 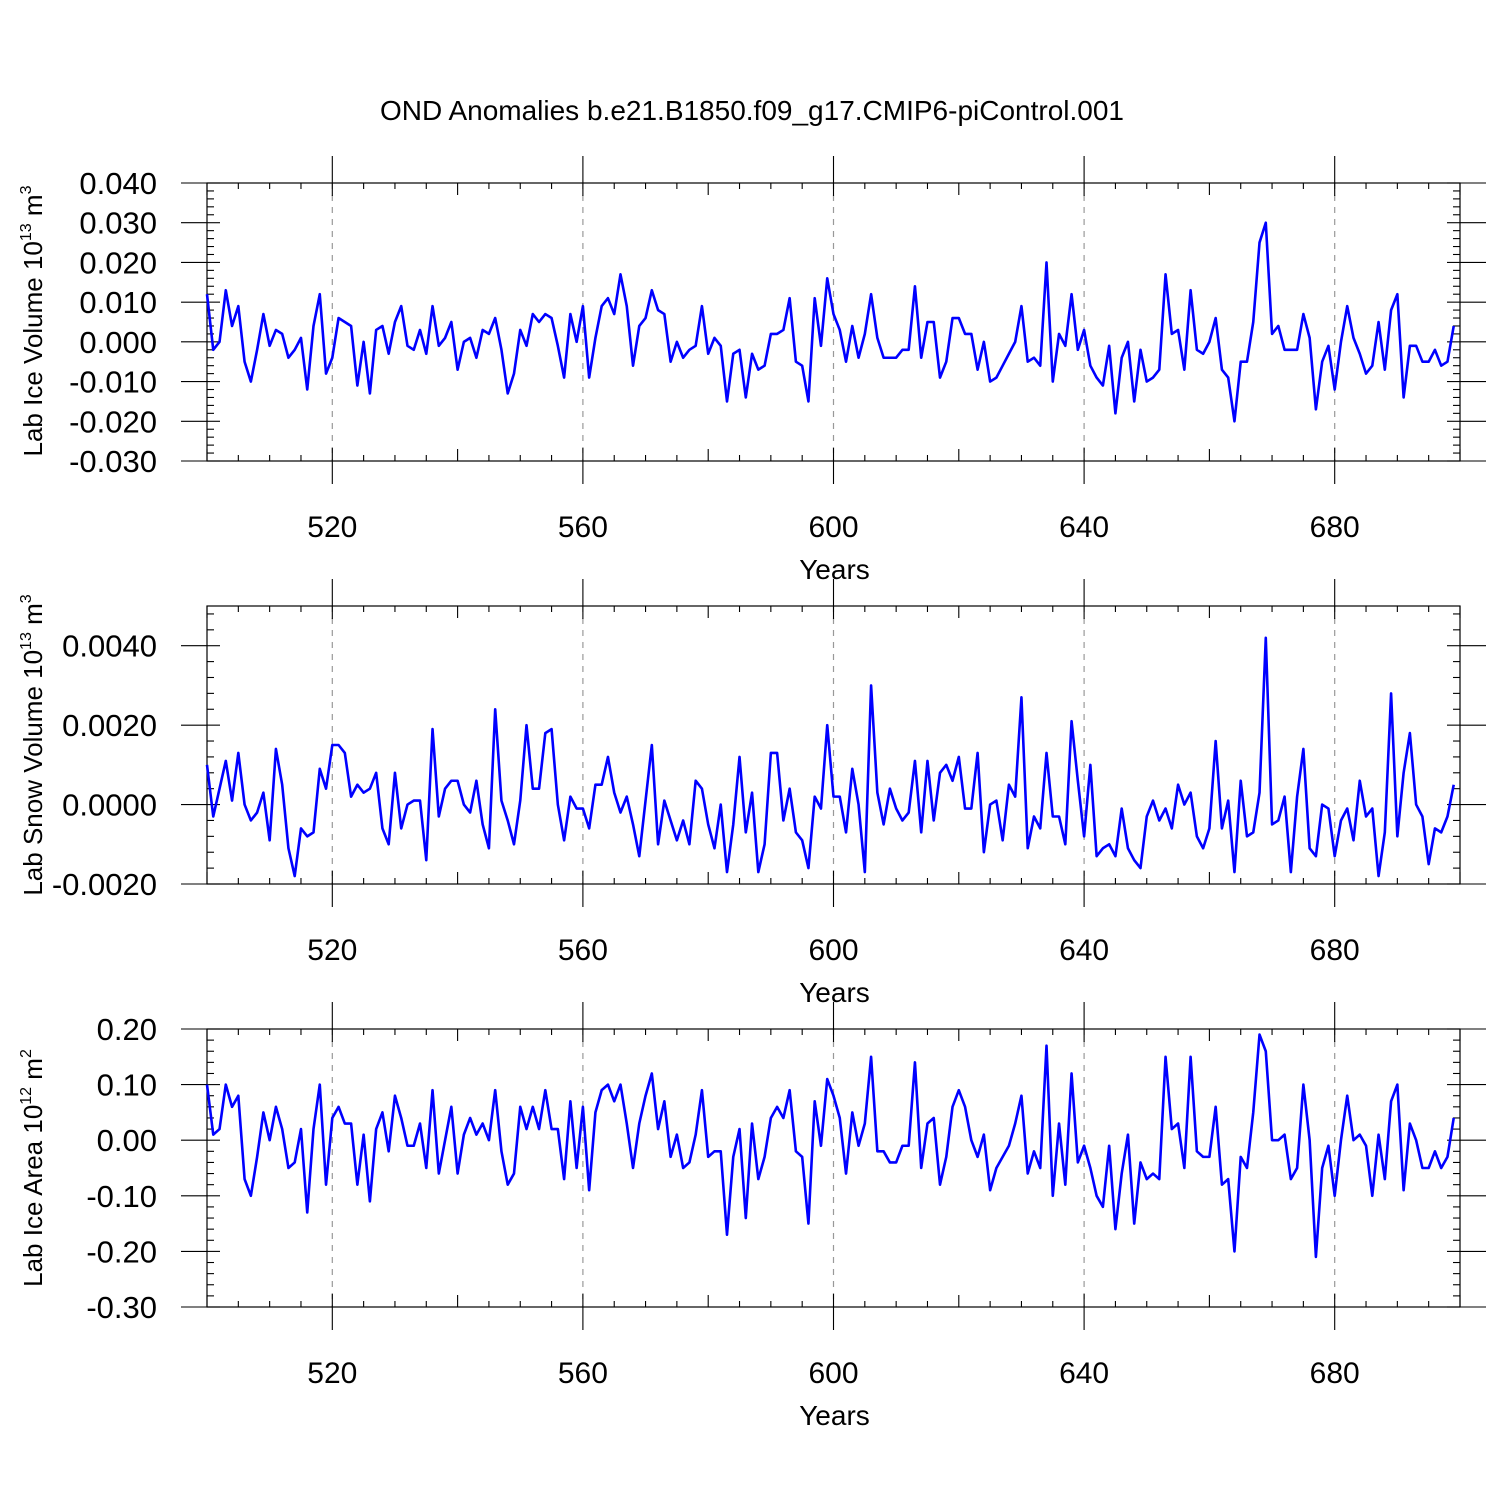 What do you see at coordinates (118, 342) in the screenshot?
I see `y-tick-label: 0.000` at bounding box center [118, 342].